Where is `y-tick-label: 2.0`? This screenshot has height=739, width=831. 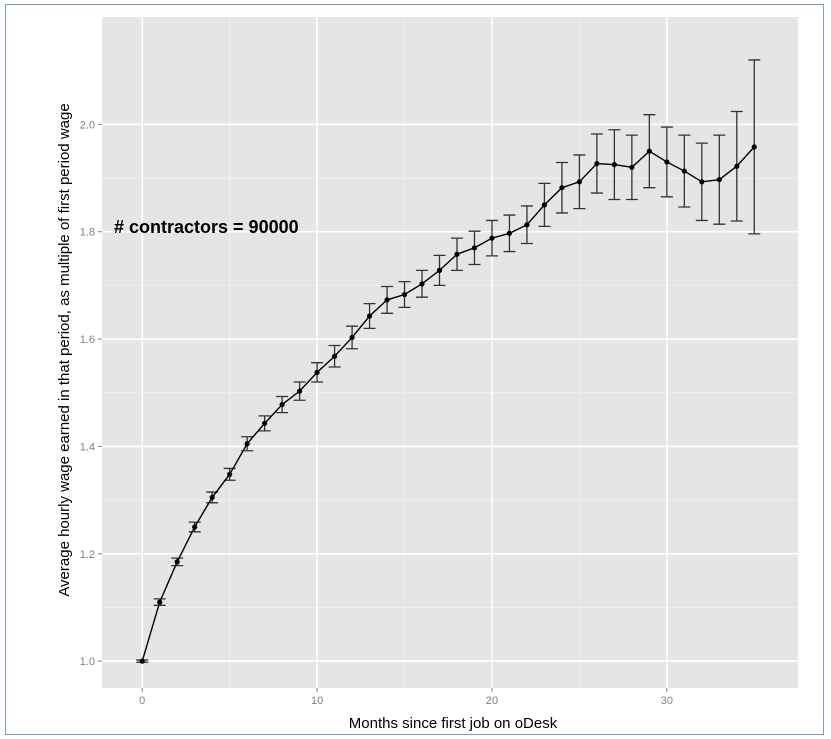 y-tick-label: 2.0 is located at coordinates (87, 125).